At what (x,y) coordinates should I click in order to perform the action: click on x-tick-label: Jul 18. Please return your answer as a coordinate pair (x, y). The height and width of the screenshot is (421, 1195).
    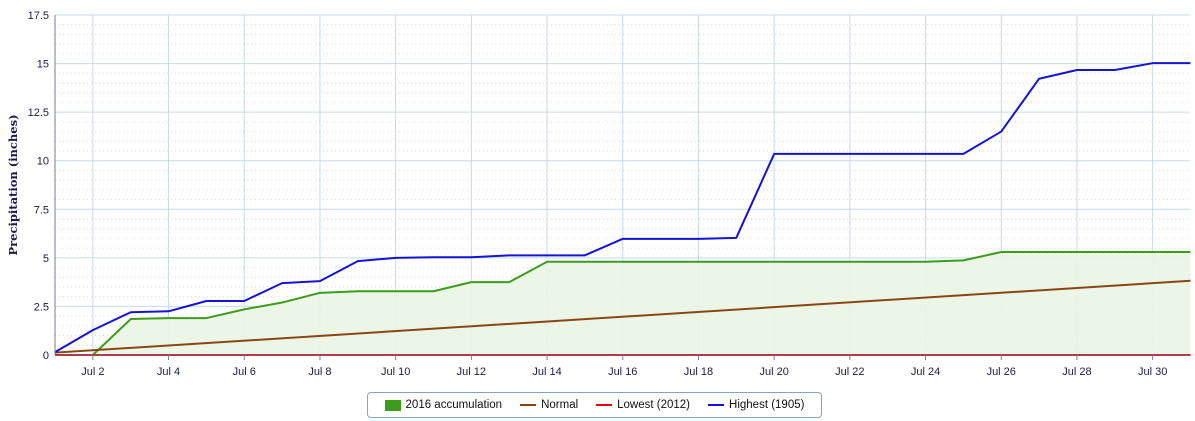
    Looking at the image, I should click on (698, 372).